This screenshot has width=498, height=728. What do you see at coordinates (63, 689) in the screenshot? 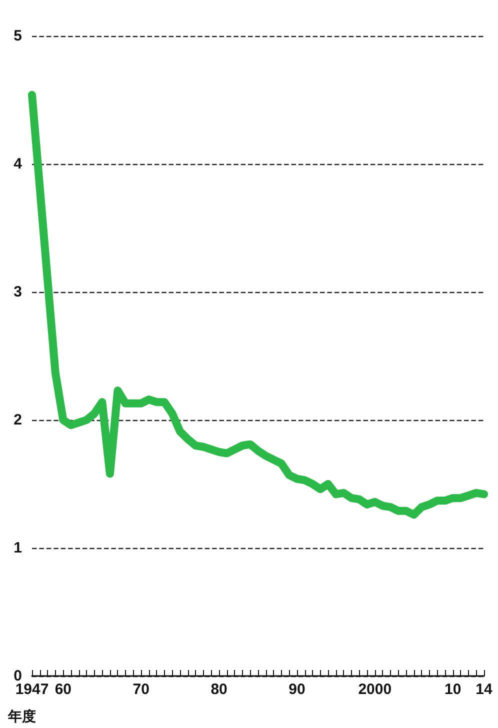
I see `x-tick-label: 60` at bounding box center [63, 689].